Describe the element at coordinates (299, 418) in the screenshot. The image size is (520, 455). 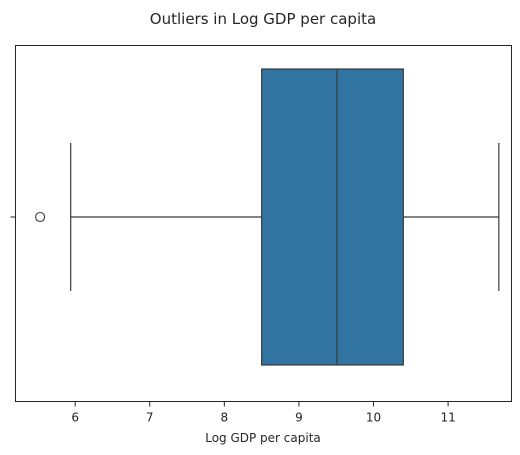
I see `x-tick-label: 9` at that location.